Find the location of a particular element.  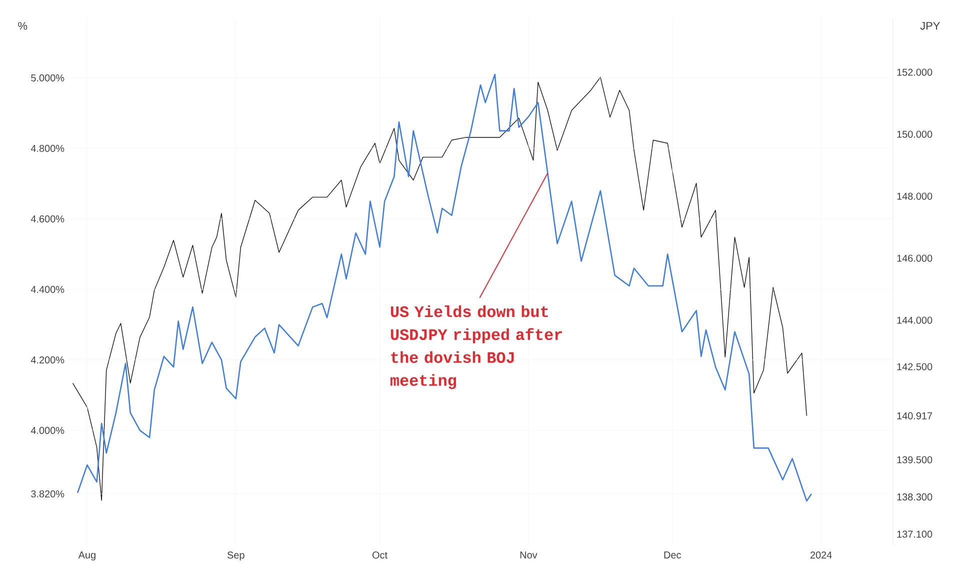

y2-tick-label: 148.000 is located at coordinates (914, 196).